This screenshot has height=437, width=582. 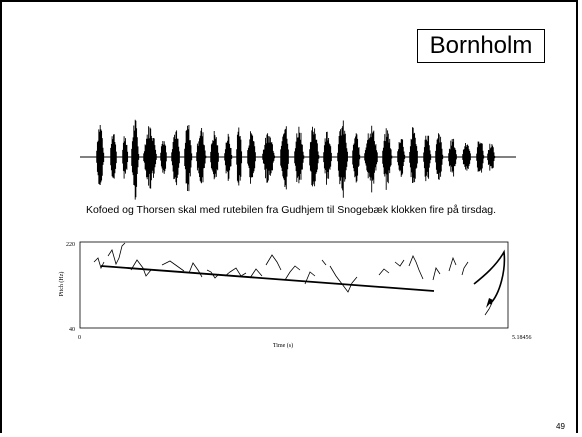 I want to click on pitch-track, so click(x=299, y=279).